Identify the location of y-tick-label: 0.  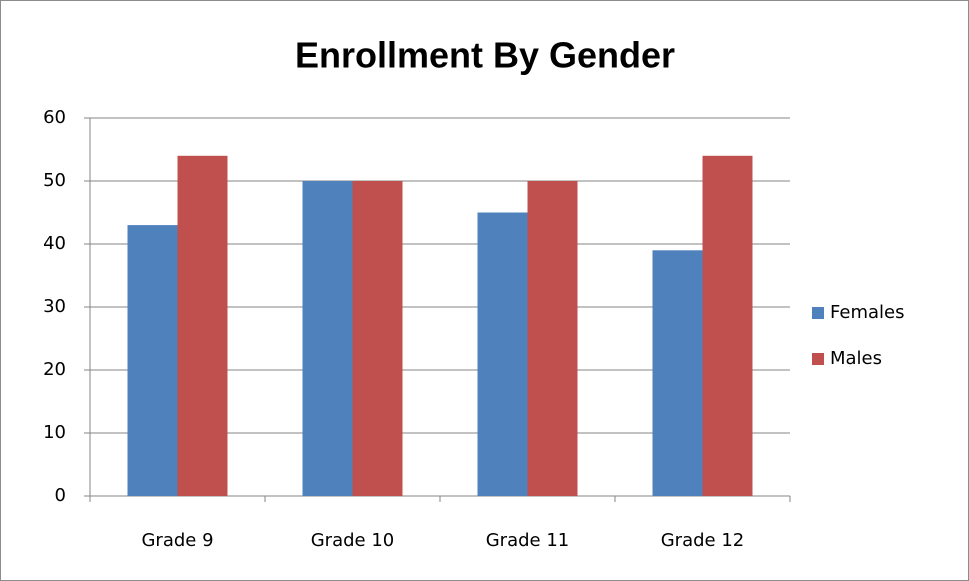
(60, 495).